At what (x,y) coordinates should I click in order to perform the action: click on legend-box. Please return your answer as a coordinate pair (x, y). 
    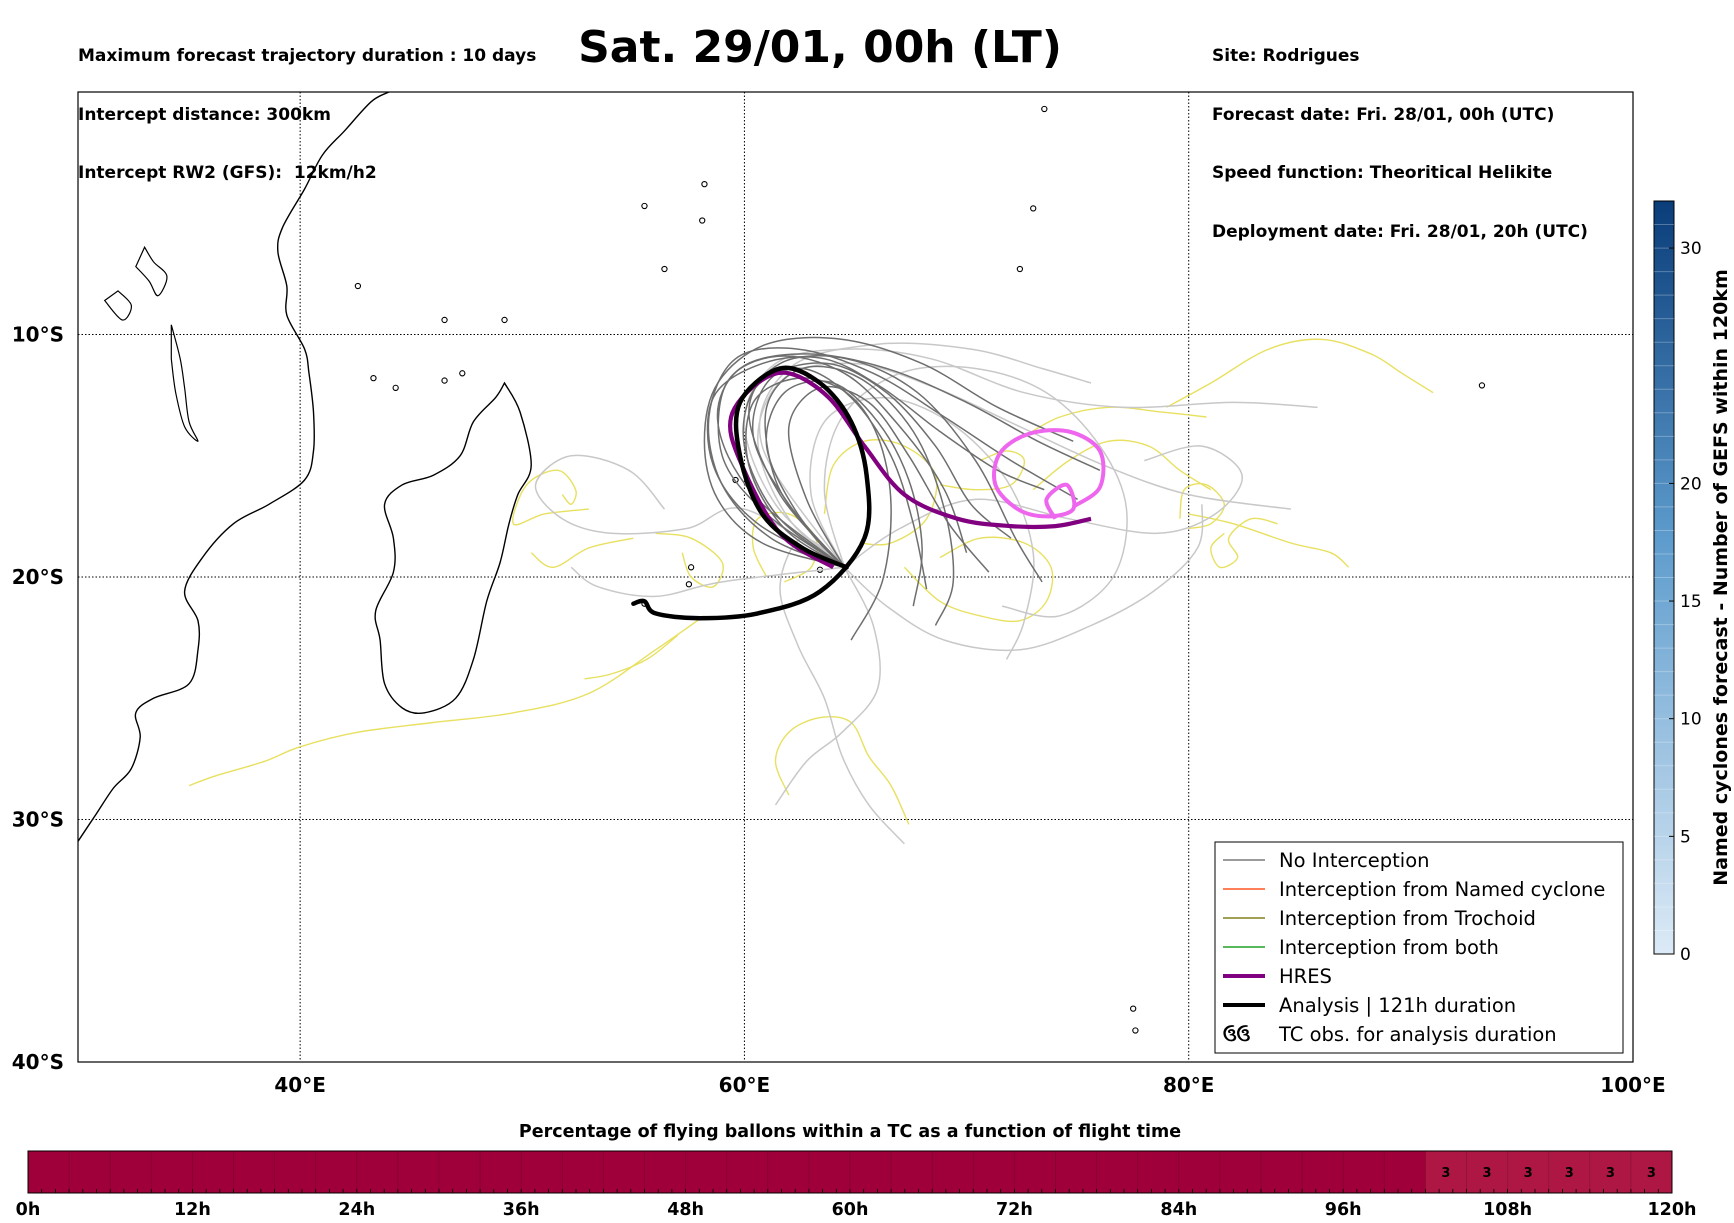
    Looking at the image, I should click on (1419, 947).